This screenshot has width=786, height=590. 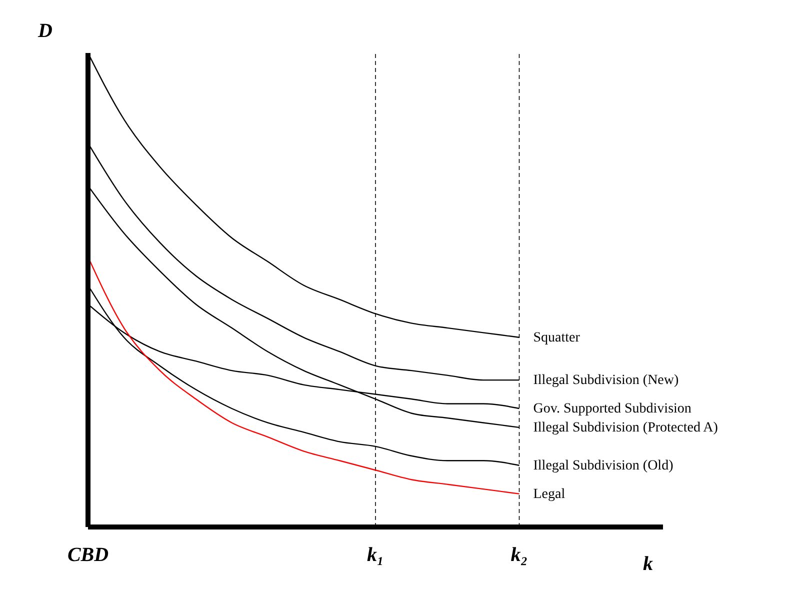 What do you see at coordinates (603, 466) in the screenshot?
I see `series-label: Illegal Subdivision (Old)` at bounding box center [603, 466].